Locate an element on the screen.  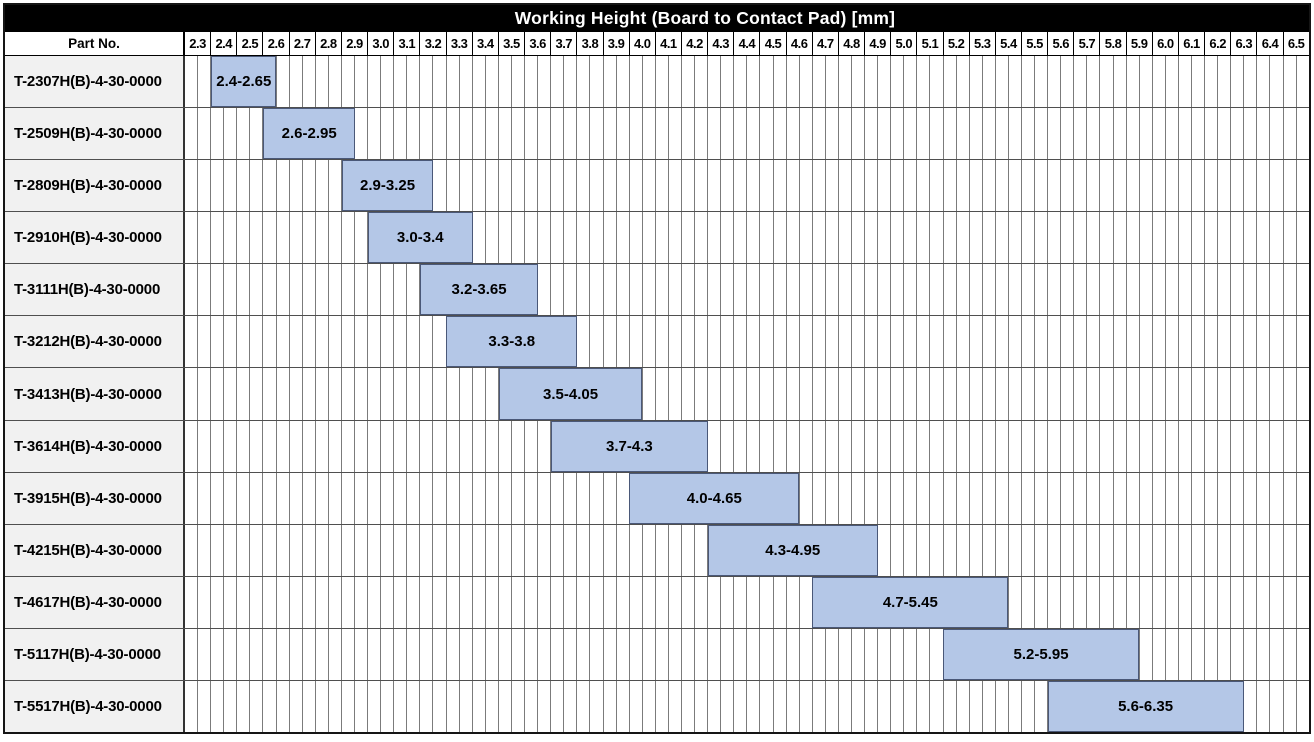
chart-row: T-3413H(B)-4-30-0000 3.5-4.05 is located at coordinates (657, 394).